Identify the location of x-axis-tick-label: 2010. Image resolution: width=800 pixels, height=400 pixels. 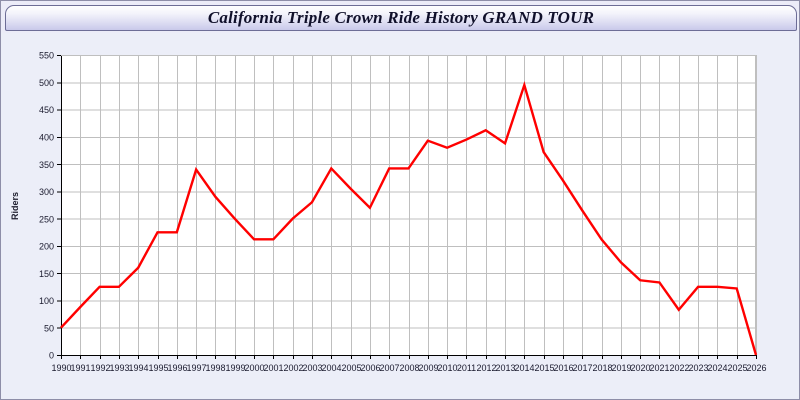
(447, 368).